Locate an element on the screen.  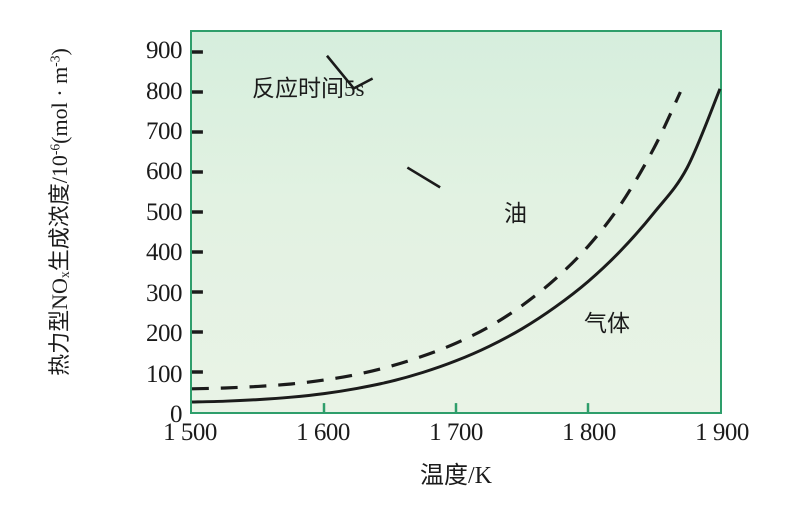
y-axis-title-mid: 生成浓度/10 is located at coordinates (59, 213).